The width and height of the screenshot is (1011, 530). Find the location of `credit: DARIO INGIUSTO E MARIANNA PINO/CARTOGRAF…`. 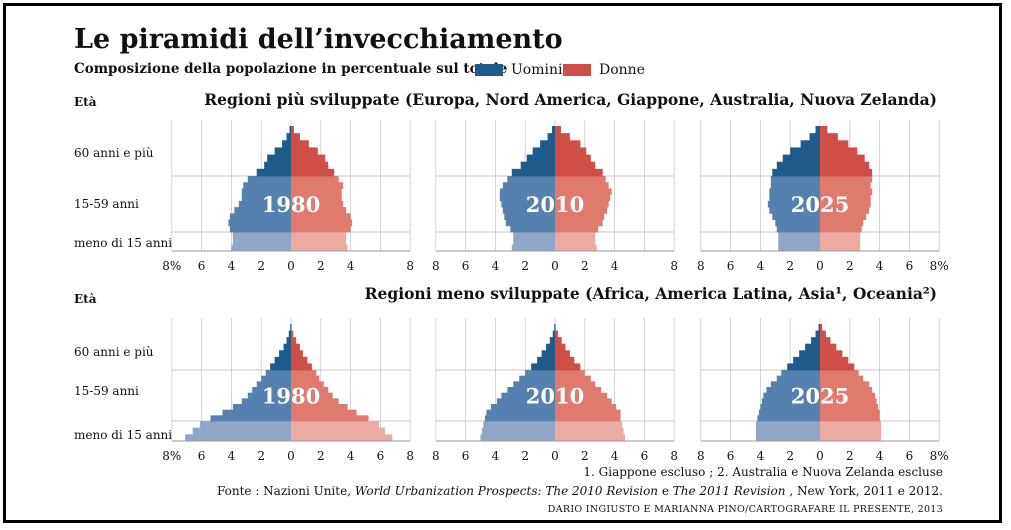

credit: DARIO INGIUSTO E MARIANNA PINO/CARTOGRAF… is located at coordinates (745, 509).